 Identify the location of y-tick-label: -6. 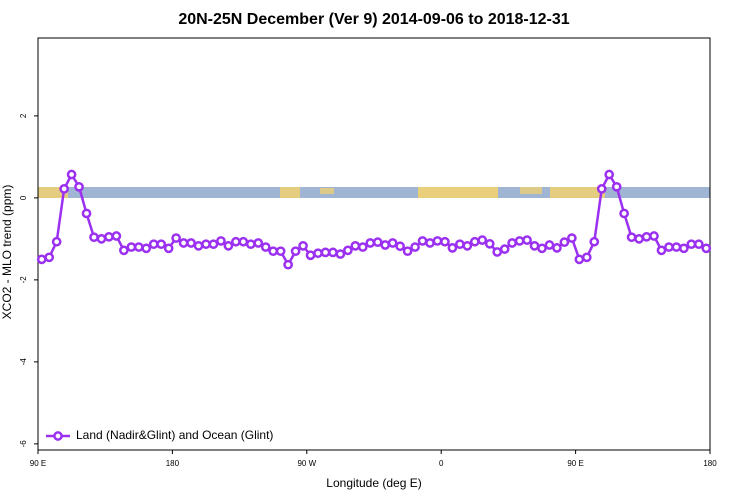
(23, 444).